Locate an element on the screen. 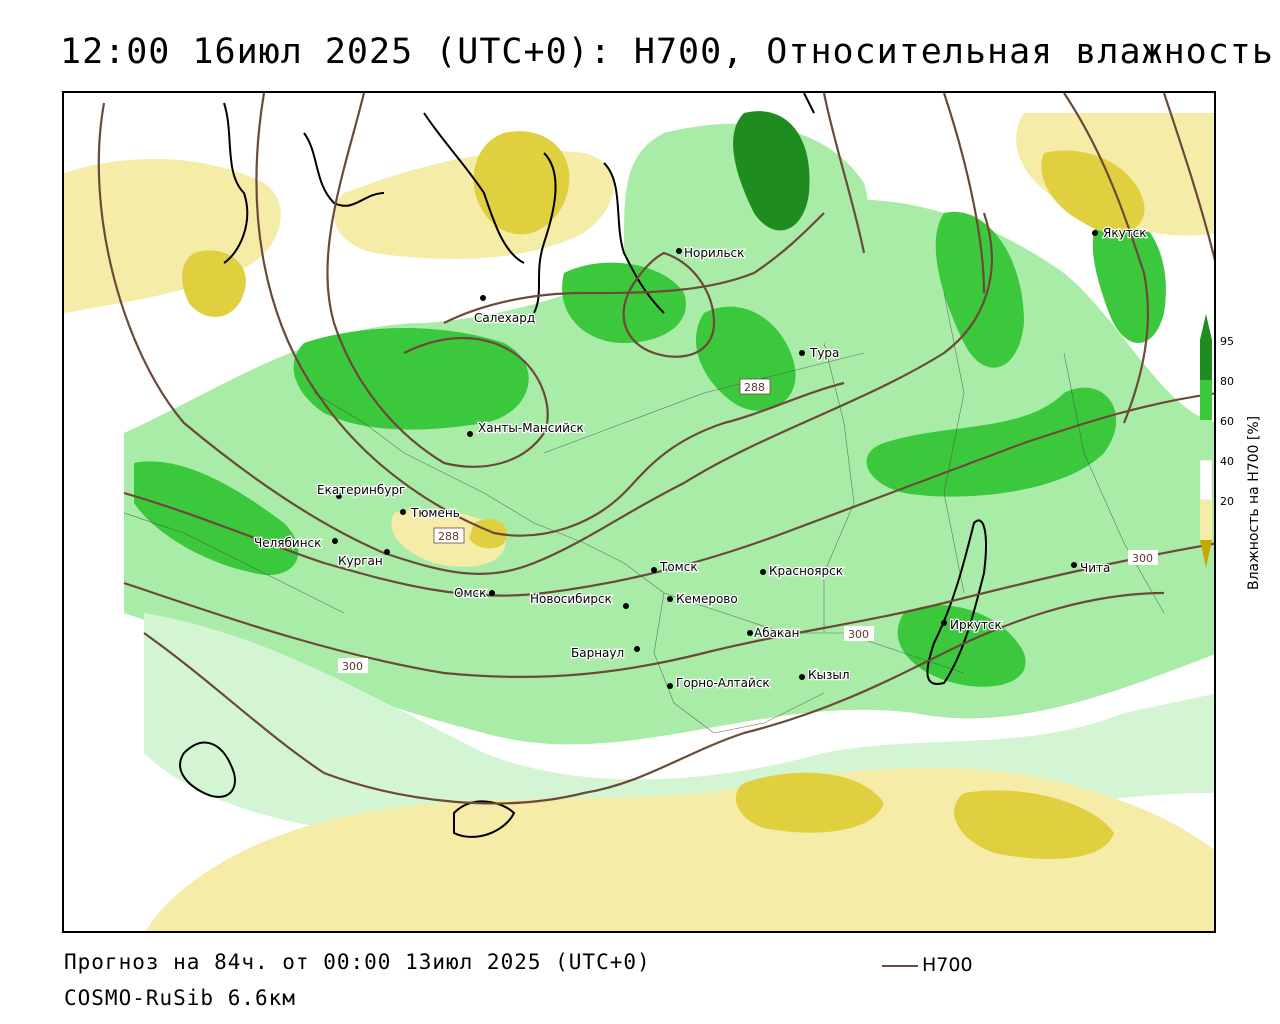 The image size is (1280, 1024). city-label: Кызыл is located at coordinates (829, 675).